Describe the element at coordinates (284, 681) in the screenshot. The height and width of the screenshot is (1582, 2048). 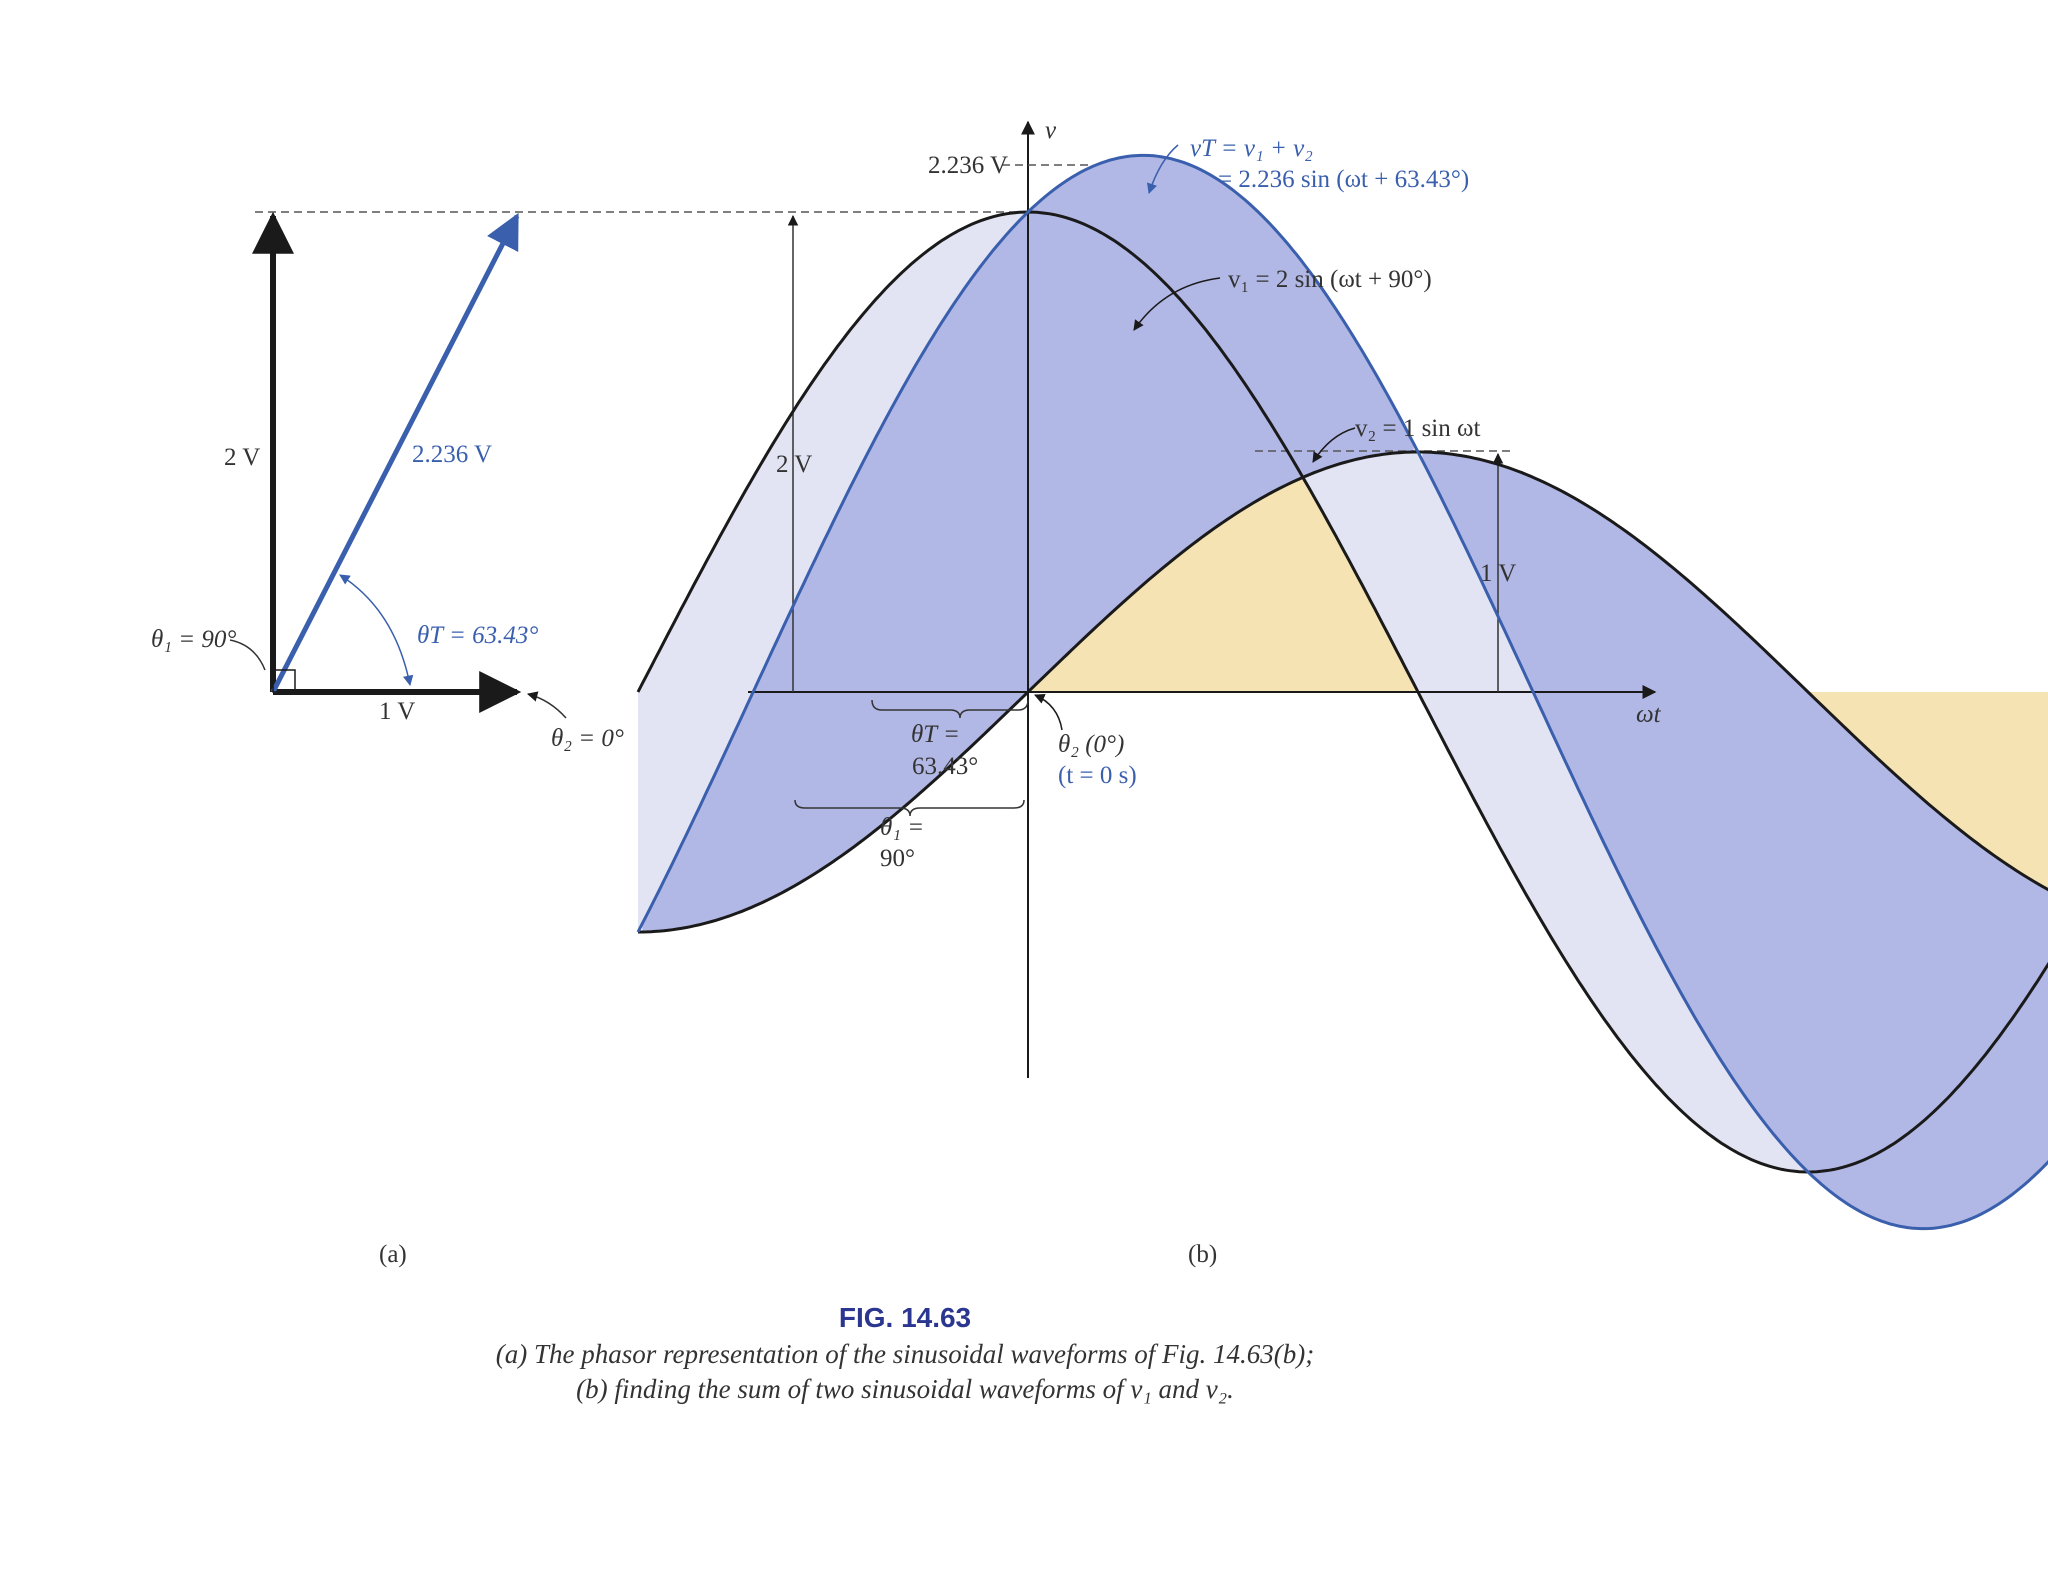
I see `right-angle-marker` at that location.